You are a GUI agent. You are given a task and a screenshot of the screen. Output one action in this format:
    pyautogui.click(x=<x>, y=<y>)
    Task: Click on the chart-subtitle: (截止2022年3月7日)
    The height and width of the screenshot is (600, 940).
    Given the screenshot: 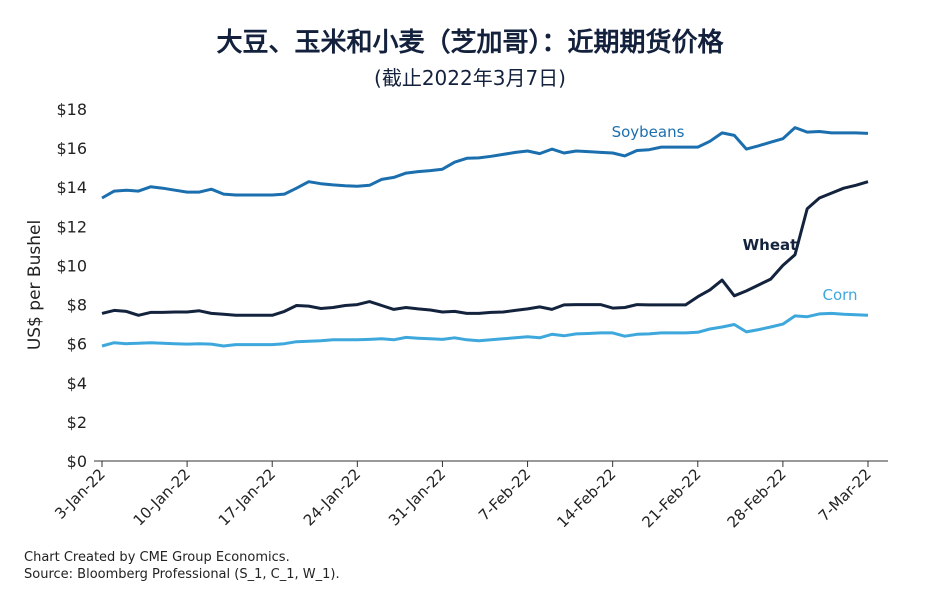 What is the action you would take?
    pyautogui.click(x=470, y=78)
    